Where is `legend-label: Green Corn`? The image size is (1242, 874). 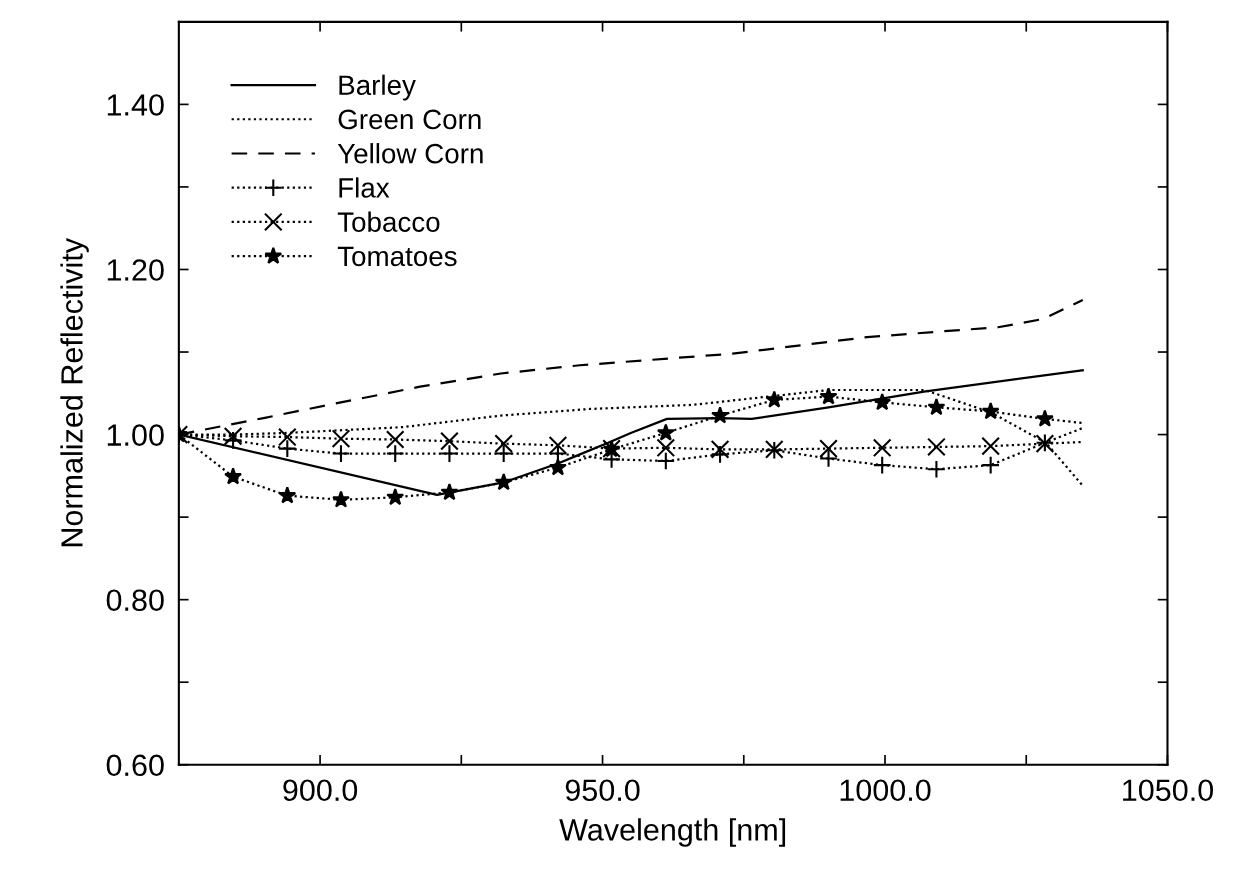
legend-label: Green Corn is located at coordinates (409, 119).